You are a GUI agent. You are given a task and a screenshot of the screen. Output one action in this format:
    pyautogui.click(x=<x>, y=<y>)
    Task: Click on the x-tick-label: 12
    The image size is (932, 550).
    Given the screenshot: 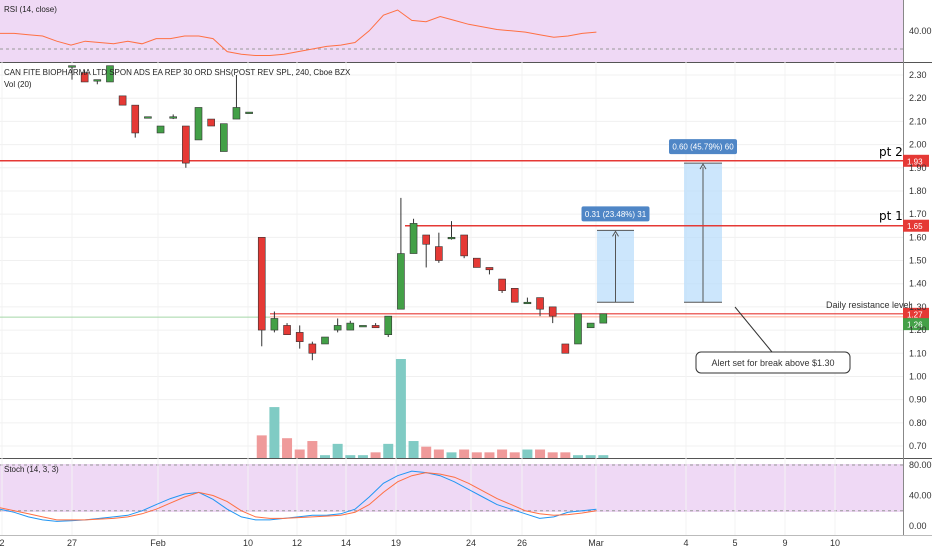 What is the action you would take?
    pyautogui.click(x=297, y=543)
    